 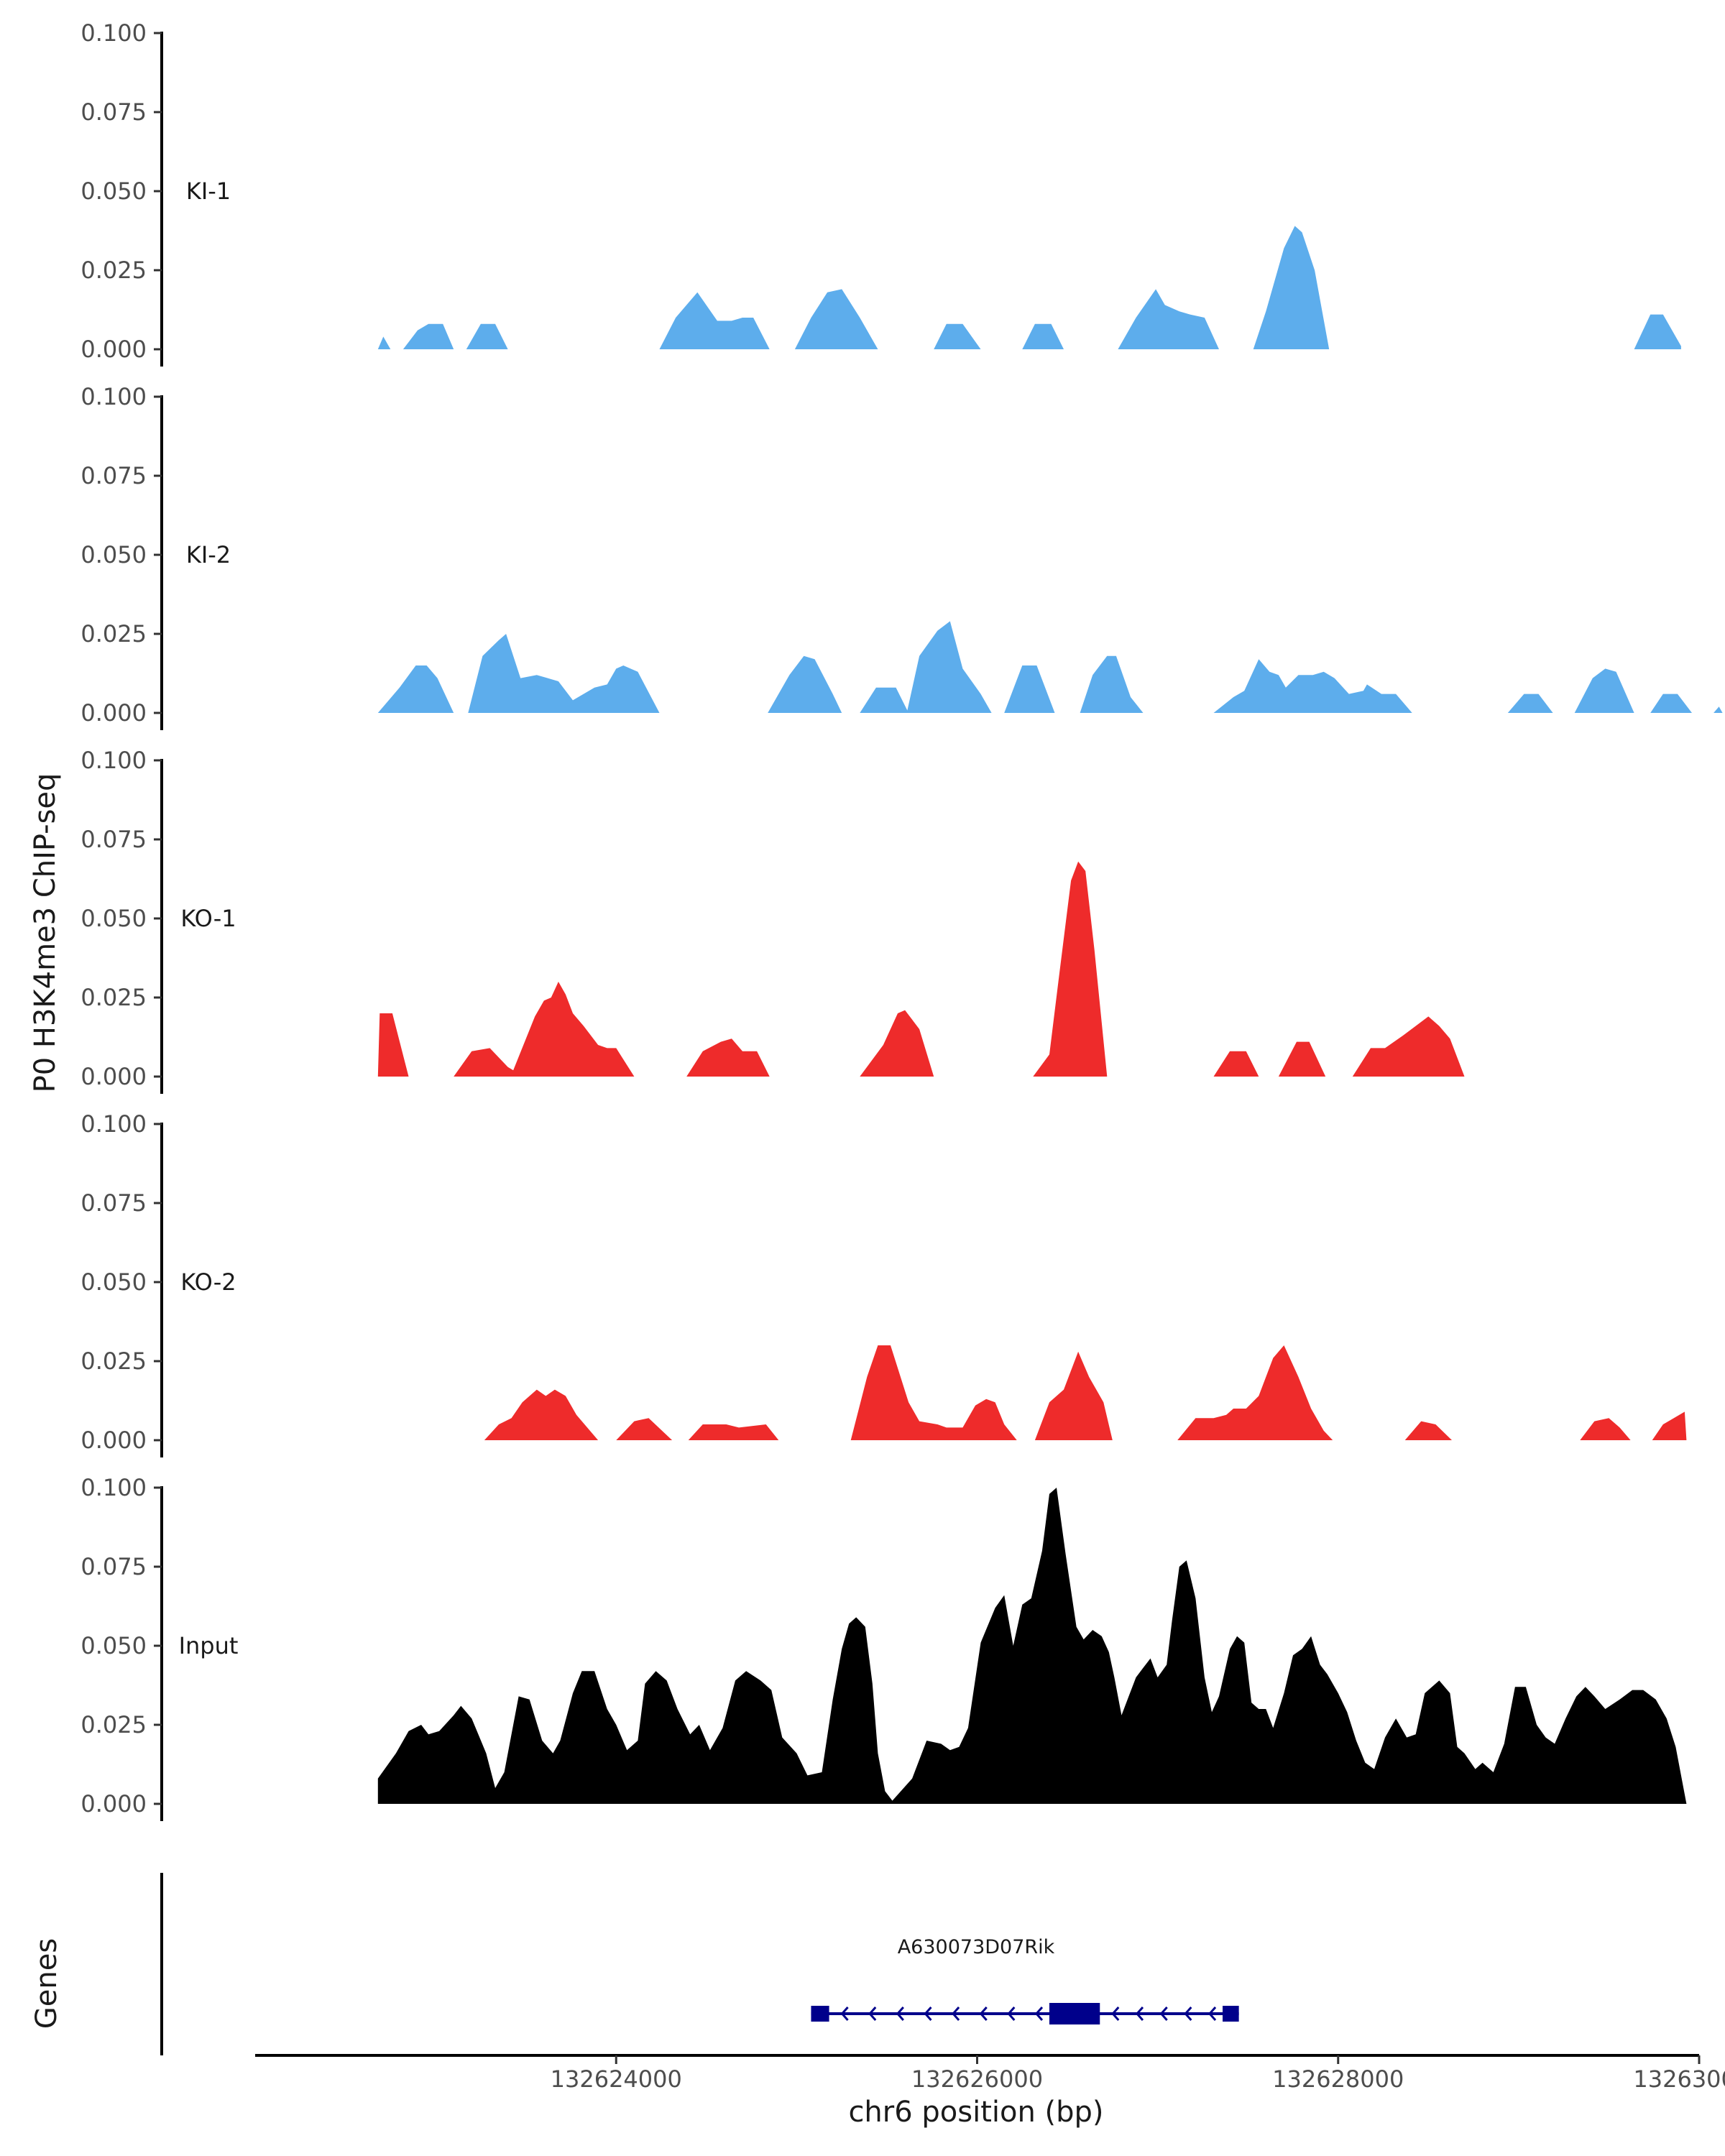 What do you see at coordinates (45, 933) in the screenshot?
I see `y-axis-title: P0 H3K4me3 ChIP-seq` at bounding box center [45, 933].